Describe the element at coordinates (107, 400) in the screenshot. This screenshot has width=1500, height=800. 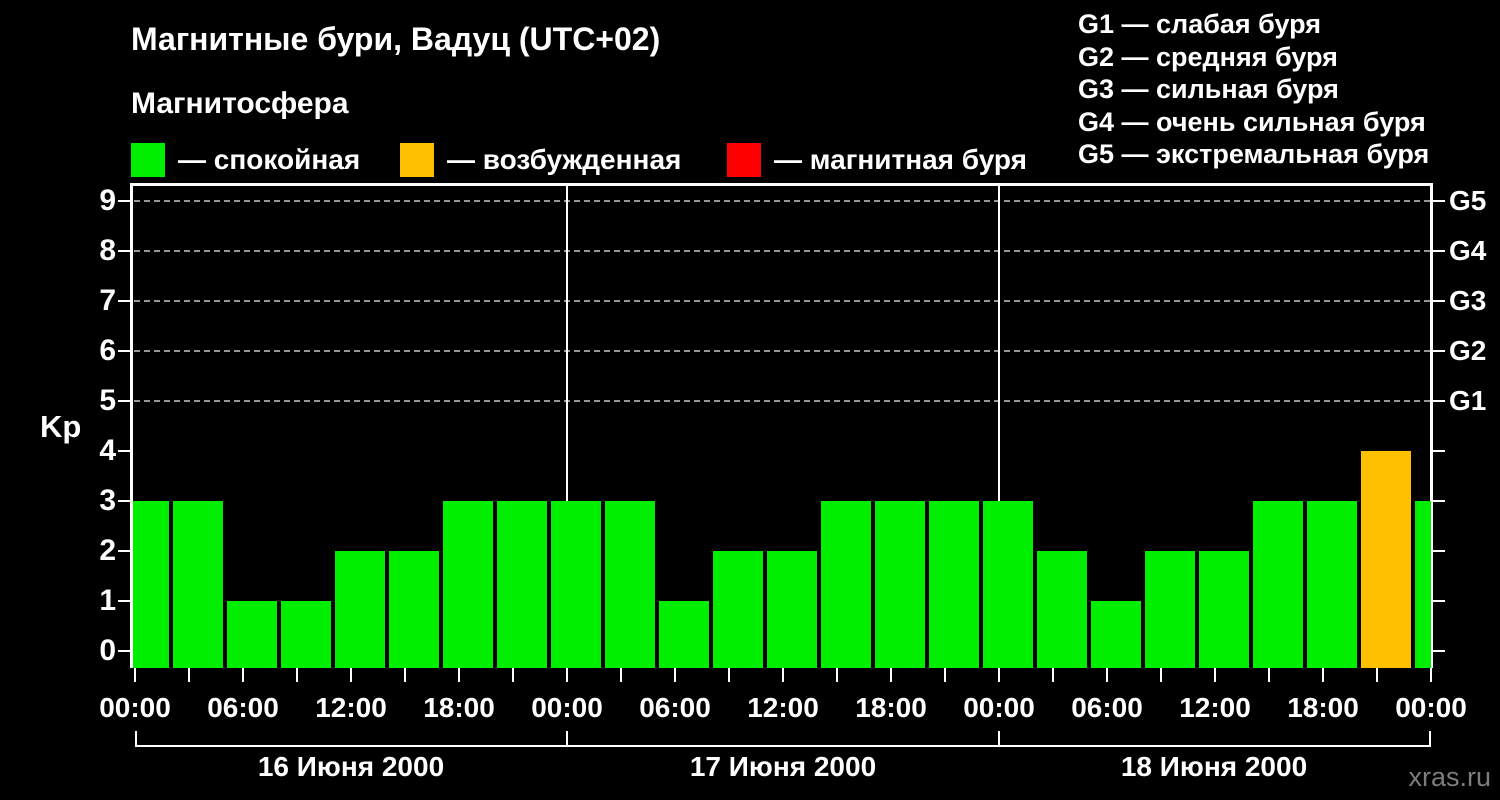
I see `y-tick-label: 5` at that location.